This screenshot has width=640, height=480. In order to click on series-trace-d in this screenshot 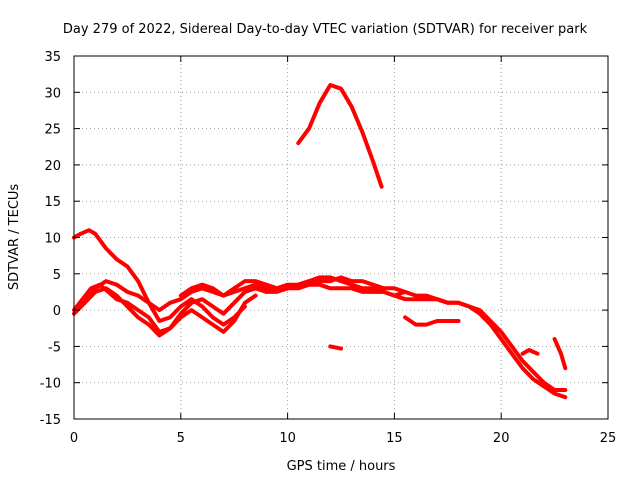, I will do `click(245, 294)`.